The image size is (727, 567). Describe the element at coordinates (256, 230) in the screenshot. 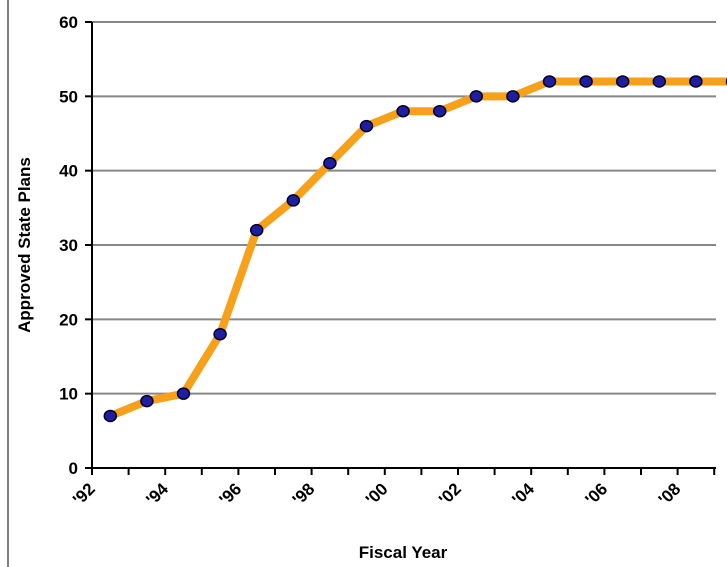

I see `data-point-'96` at that location.